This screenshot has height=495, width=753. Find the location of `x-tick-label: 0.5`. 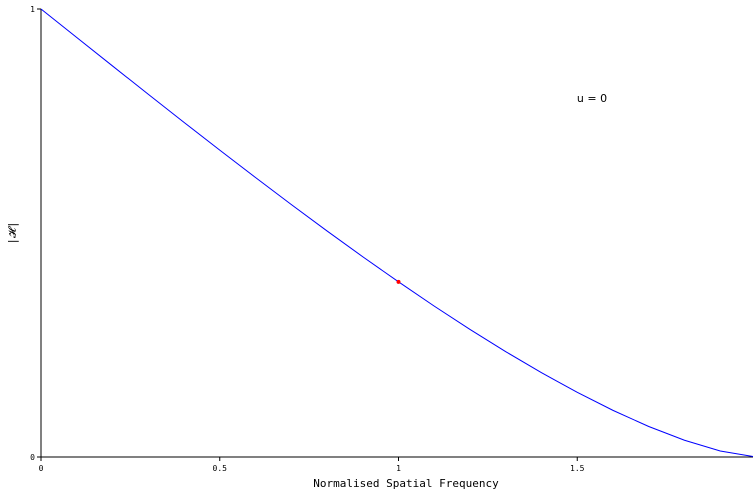

x-tick-label: 0.5 is located at coordinates (220, 468).